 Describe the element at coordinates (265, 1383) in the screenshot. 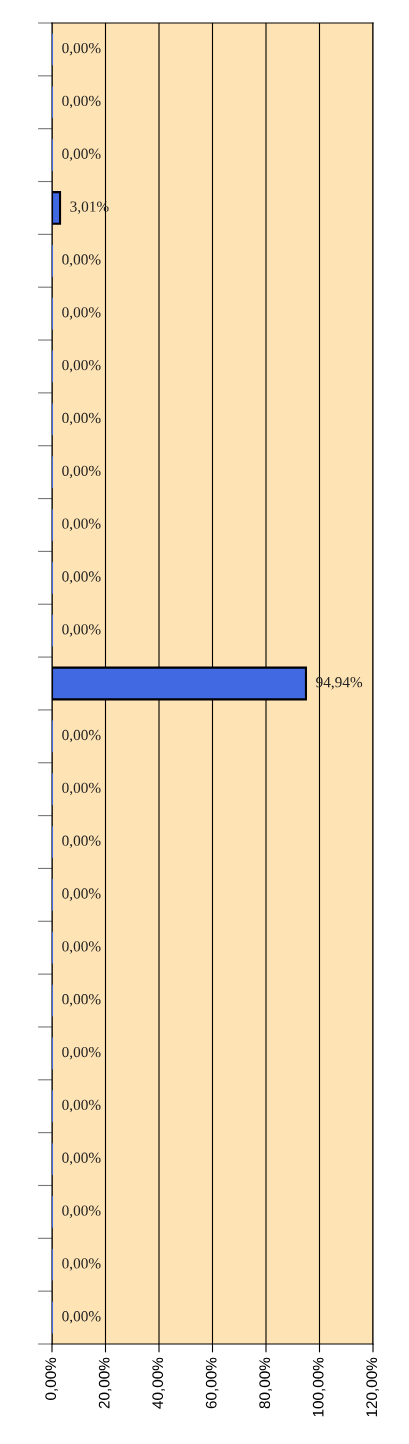

I see `x-tick-label: 80,00%` at that location.